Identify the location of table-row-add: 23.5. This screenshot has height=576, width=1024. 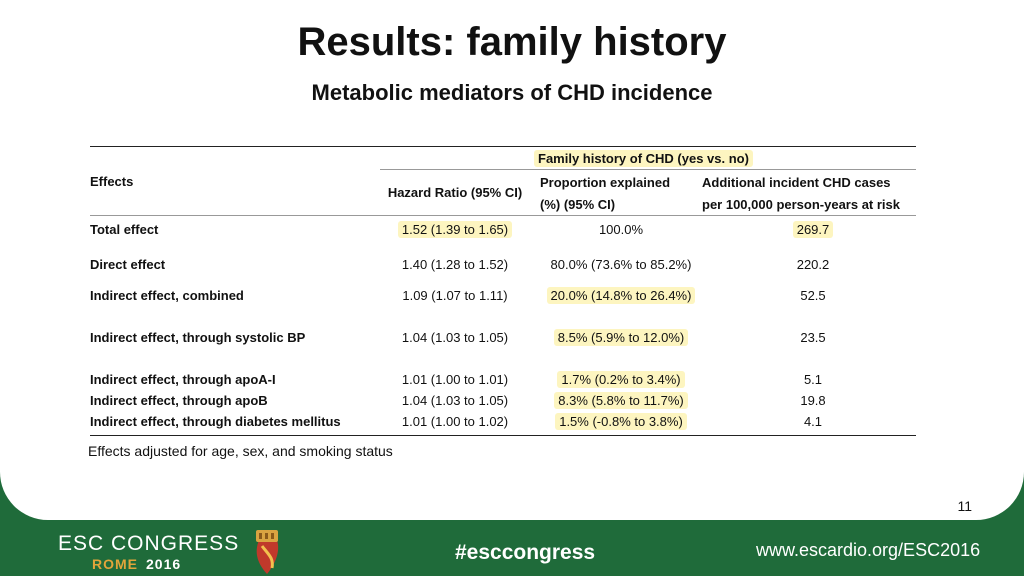
(813, 337).